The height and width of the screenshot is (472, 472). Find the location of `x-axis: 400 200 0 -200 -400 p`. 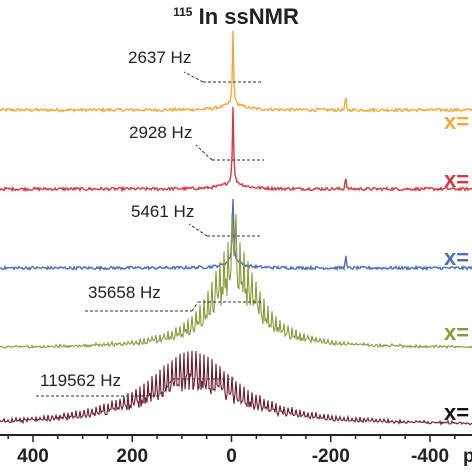

x-axis: 400 200 0 -200 -400 p is located at coordinates (236, 450).